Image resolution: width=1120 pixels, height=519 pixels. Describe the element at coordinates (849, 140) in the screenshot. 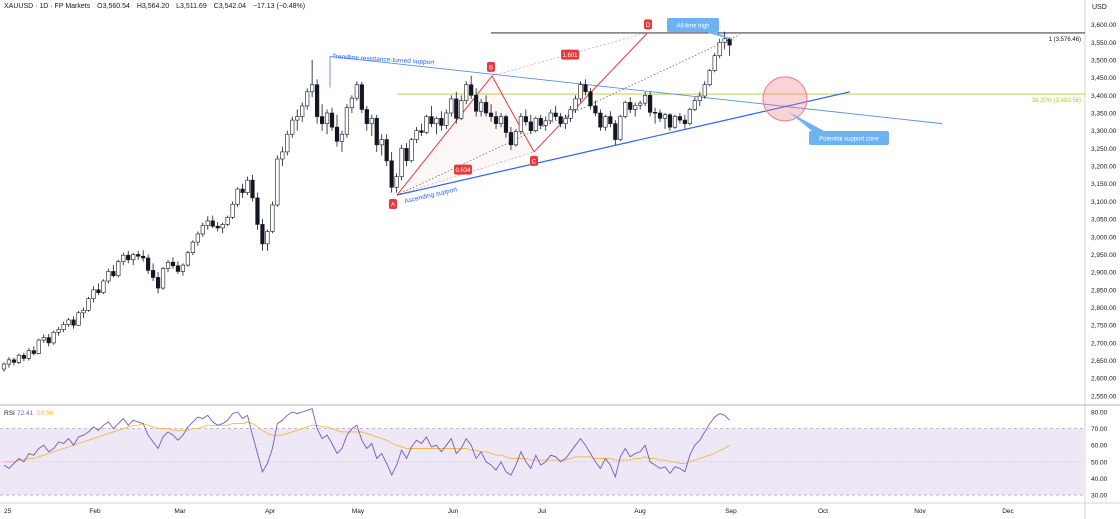

I see `support-callout-text: Potential support zone` at that location.